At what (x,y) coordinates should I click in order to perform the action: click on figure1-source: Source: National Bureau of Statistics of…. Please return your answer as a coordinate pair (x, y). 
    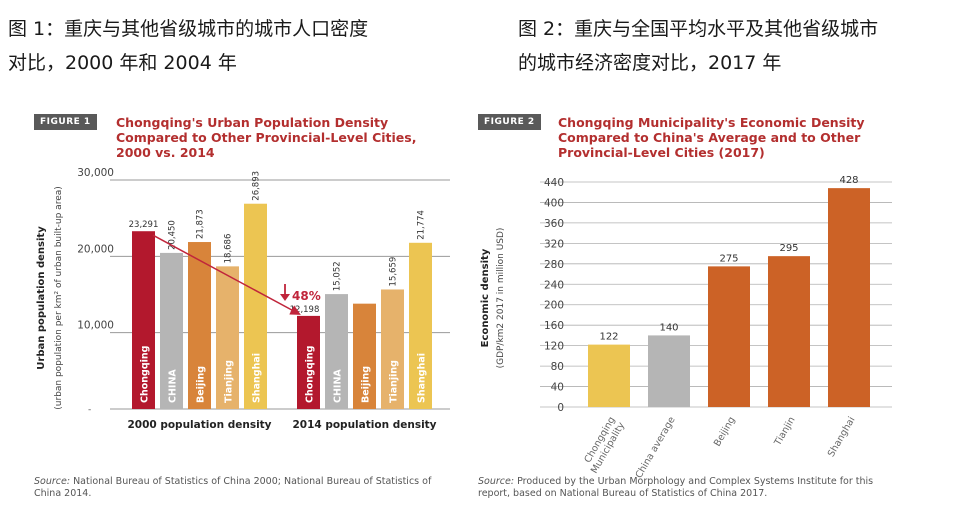
    Looking at the image, I should click on (239, 488).